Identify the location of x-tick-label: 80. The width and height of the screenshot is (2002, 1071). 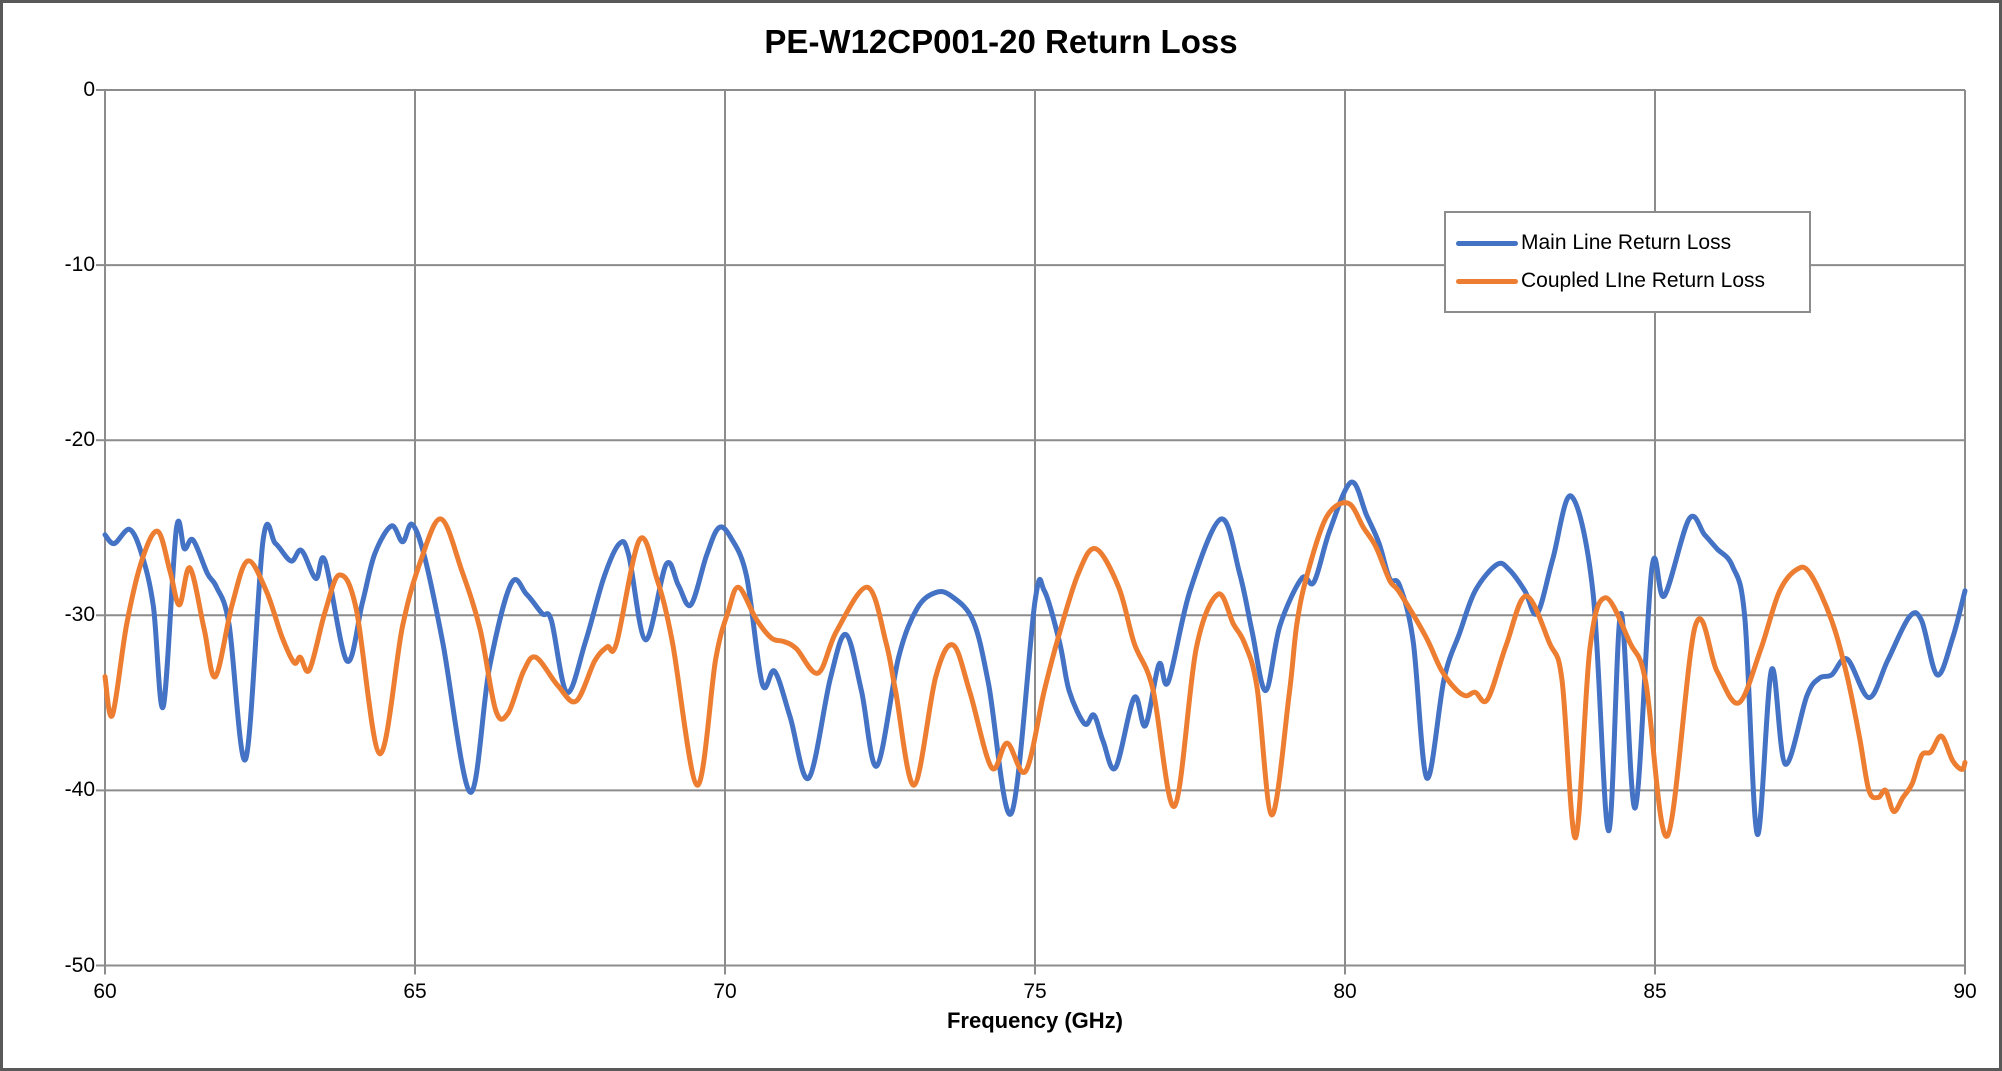
(1345, 991).